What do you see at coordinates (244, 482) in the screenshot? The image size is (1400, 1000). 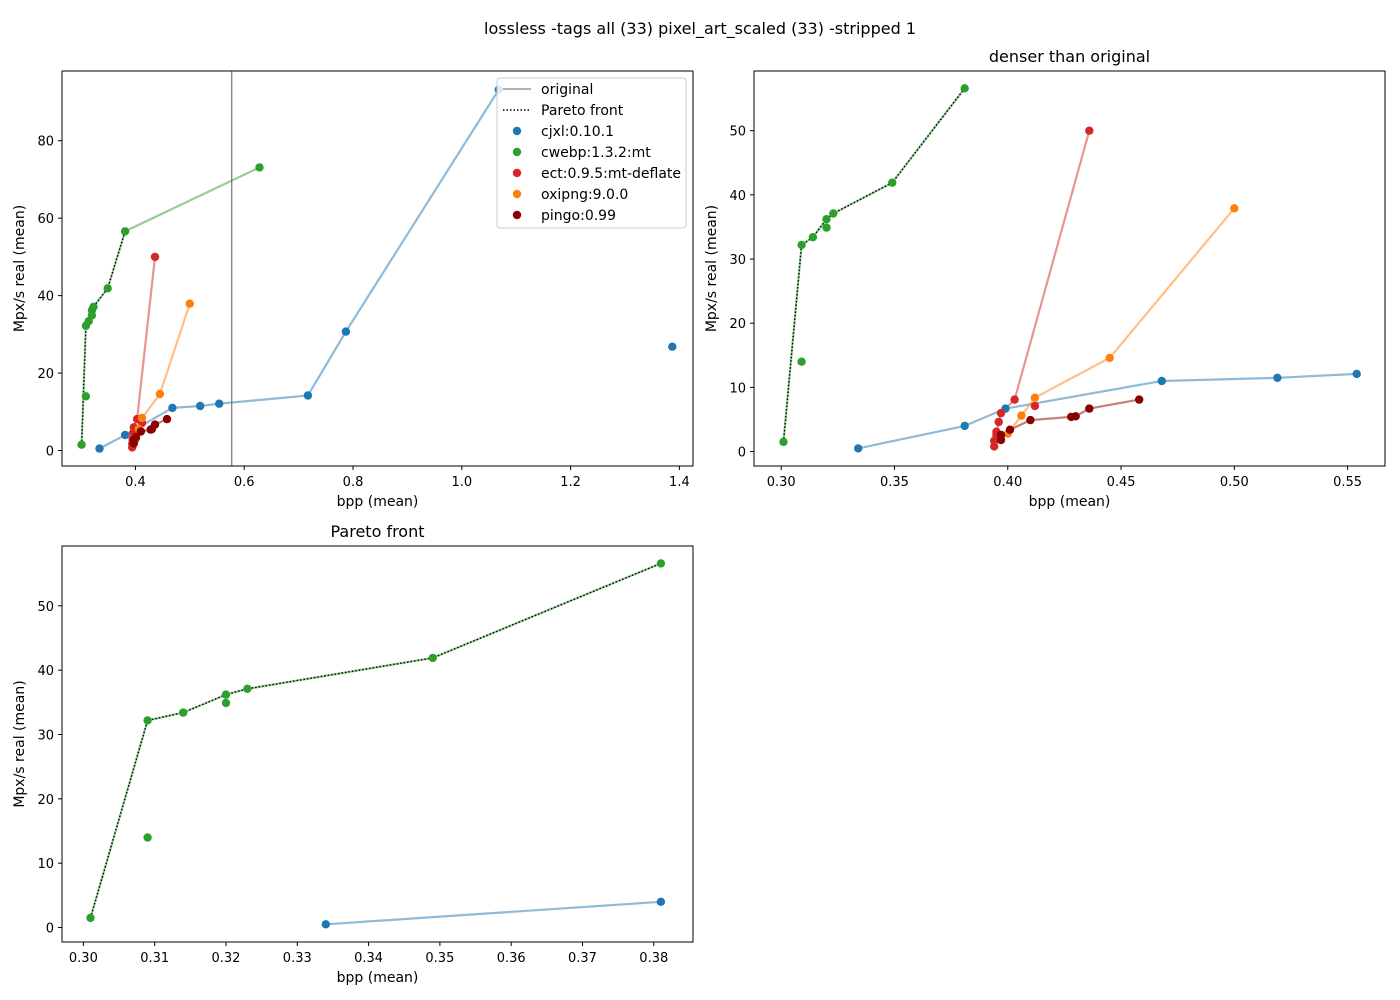 I see `x-tick-label: 0.6` at bounding box center [244, 482].